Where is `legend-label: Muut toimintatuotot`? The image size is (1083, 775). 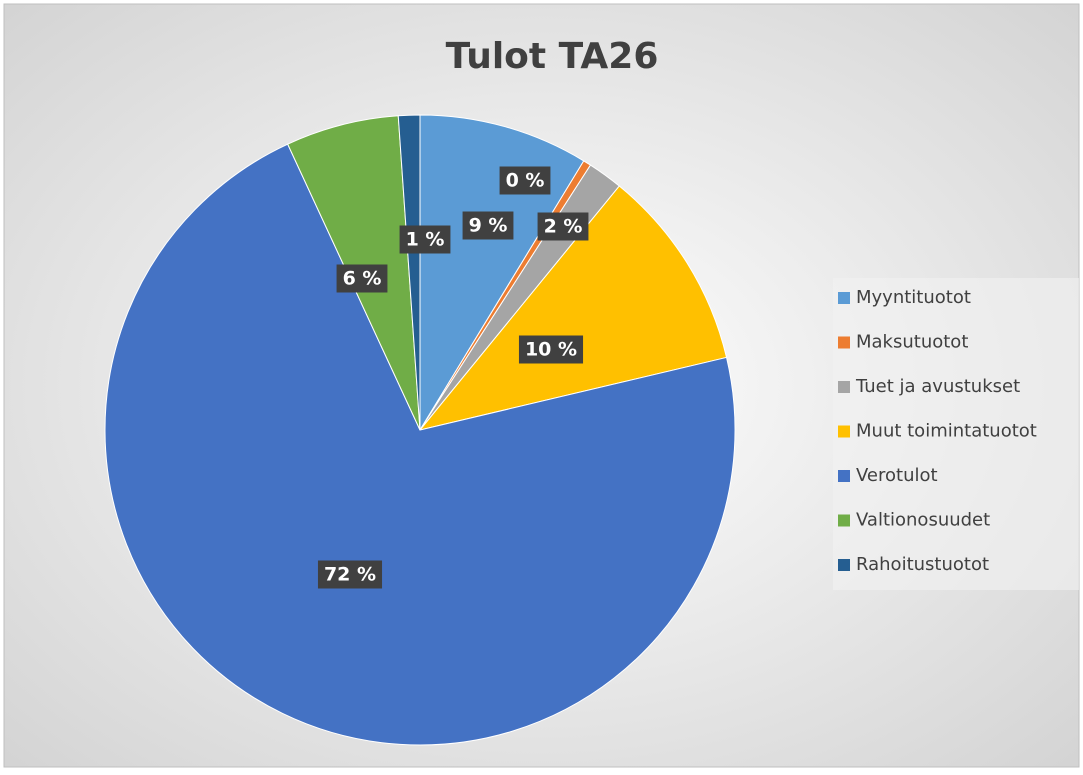 legend-label: Muut toimintatuotot is located at coordinates (946, 431).